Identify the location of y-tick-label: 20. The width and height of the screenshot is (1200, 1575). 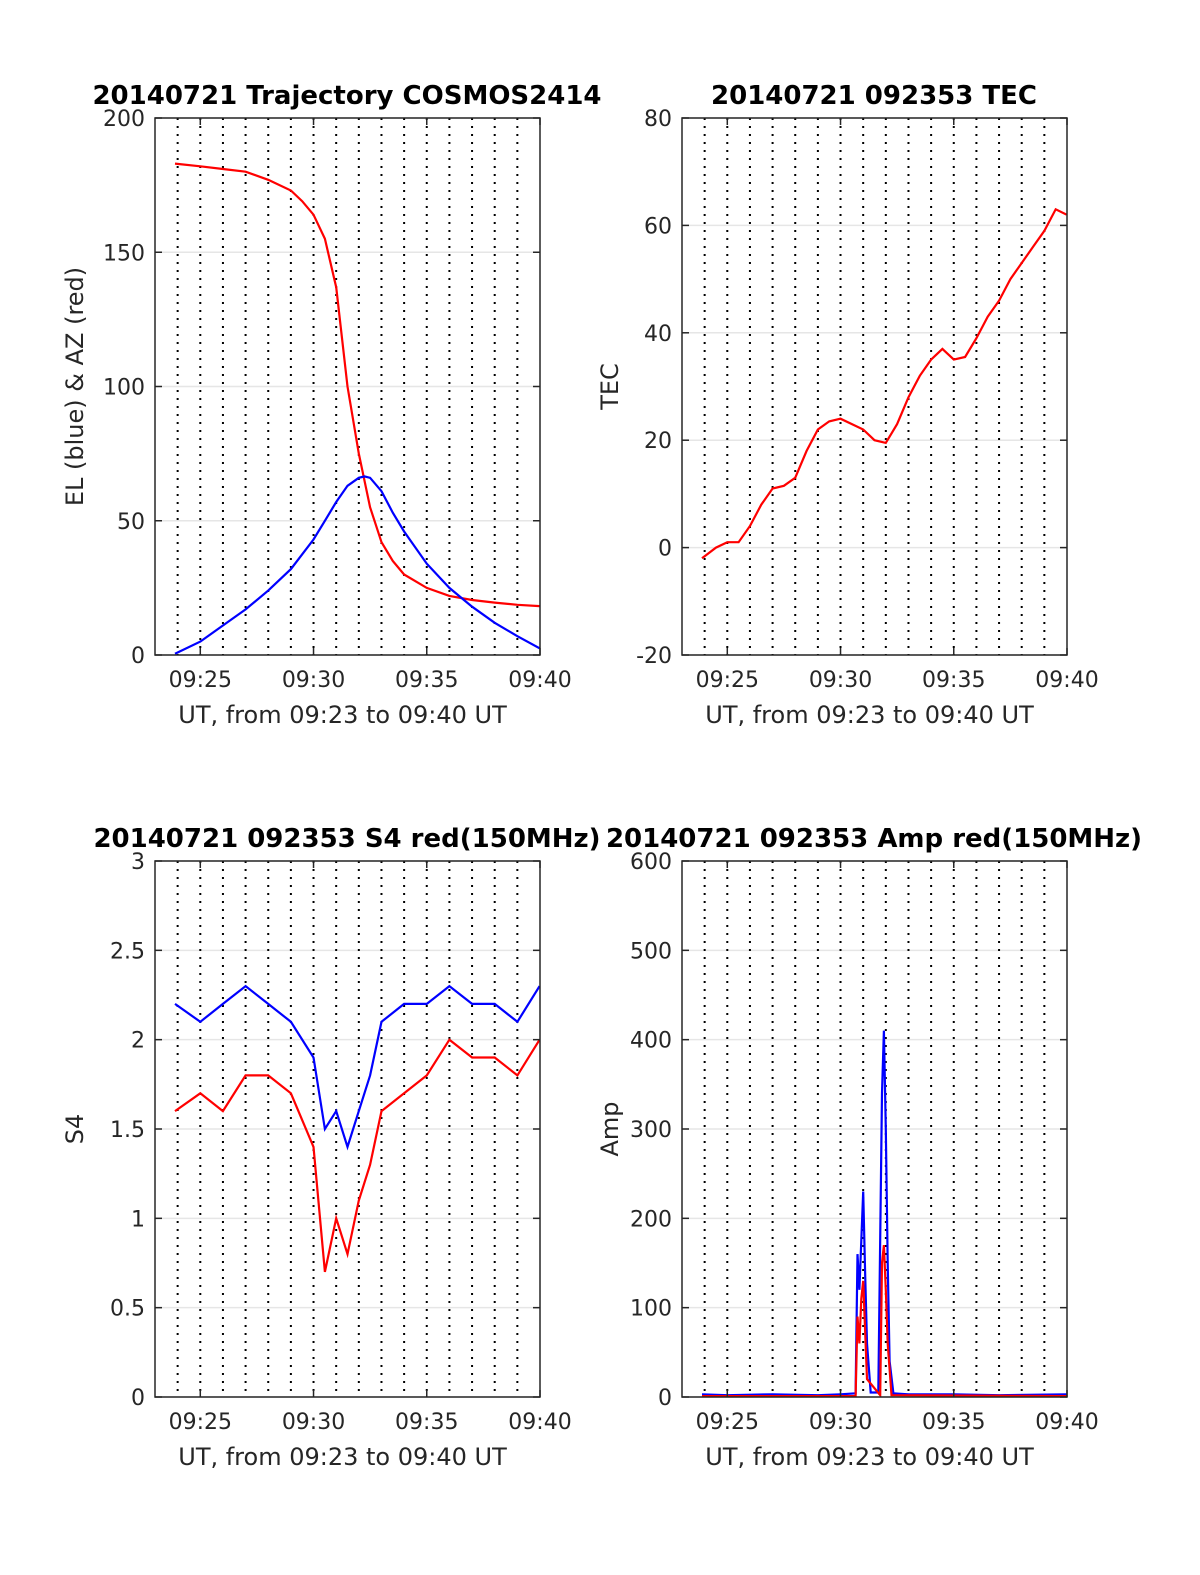
(658, 441).